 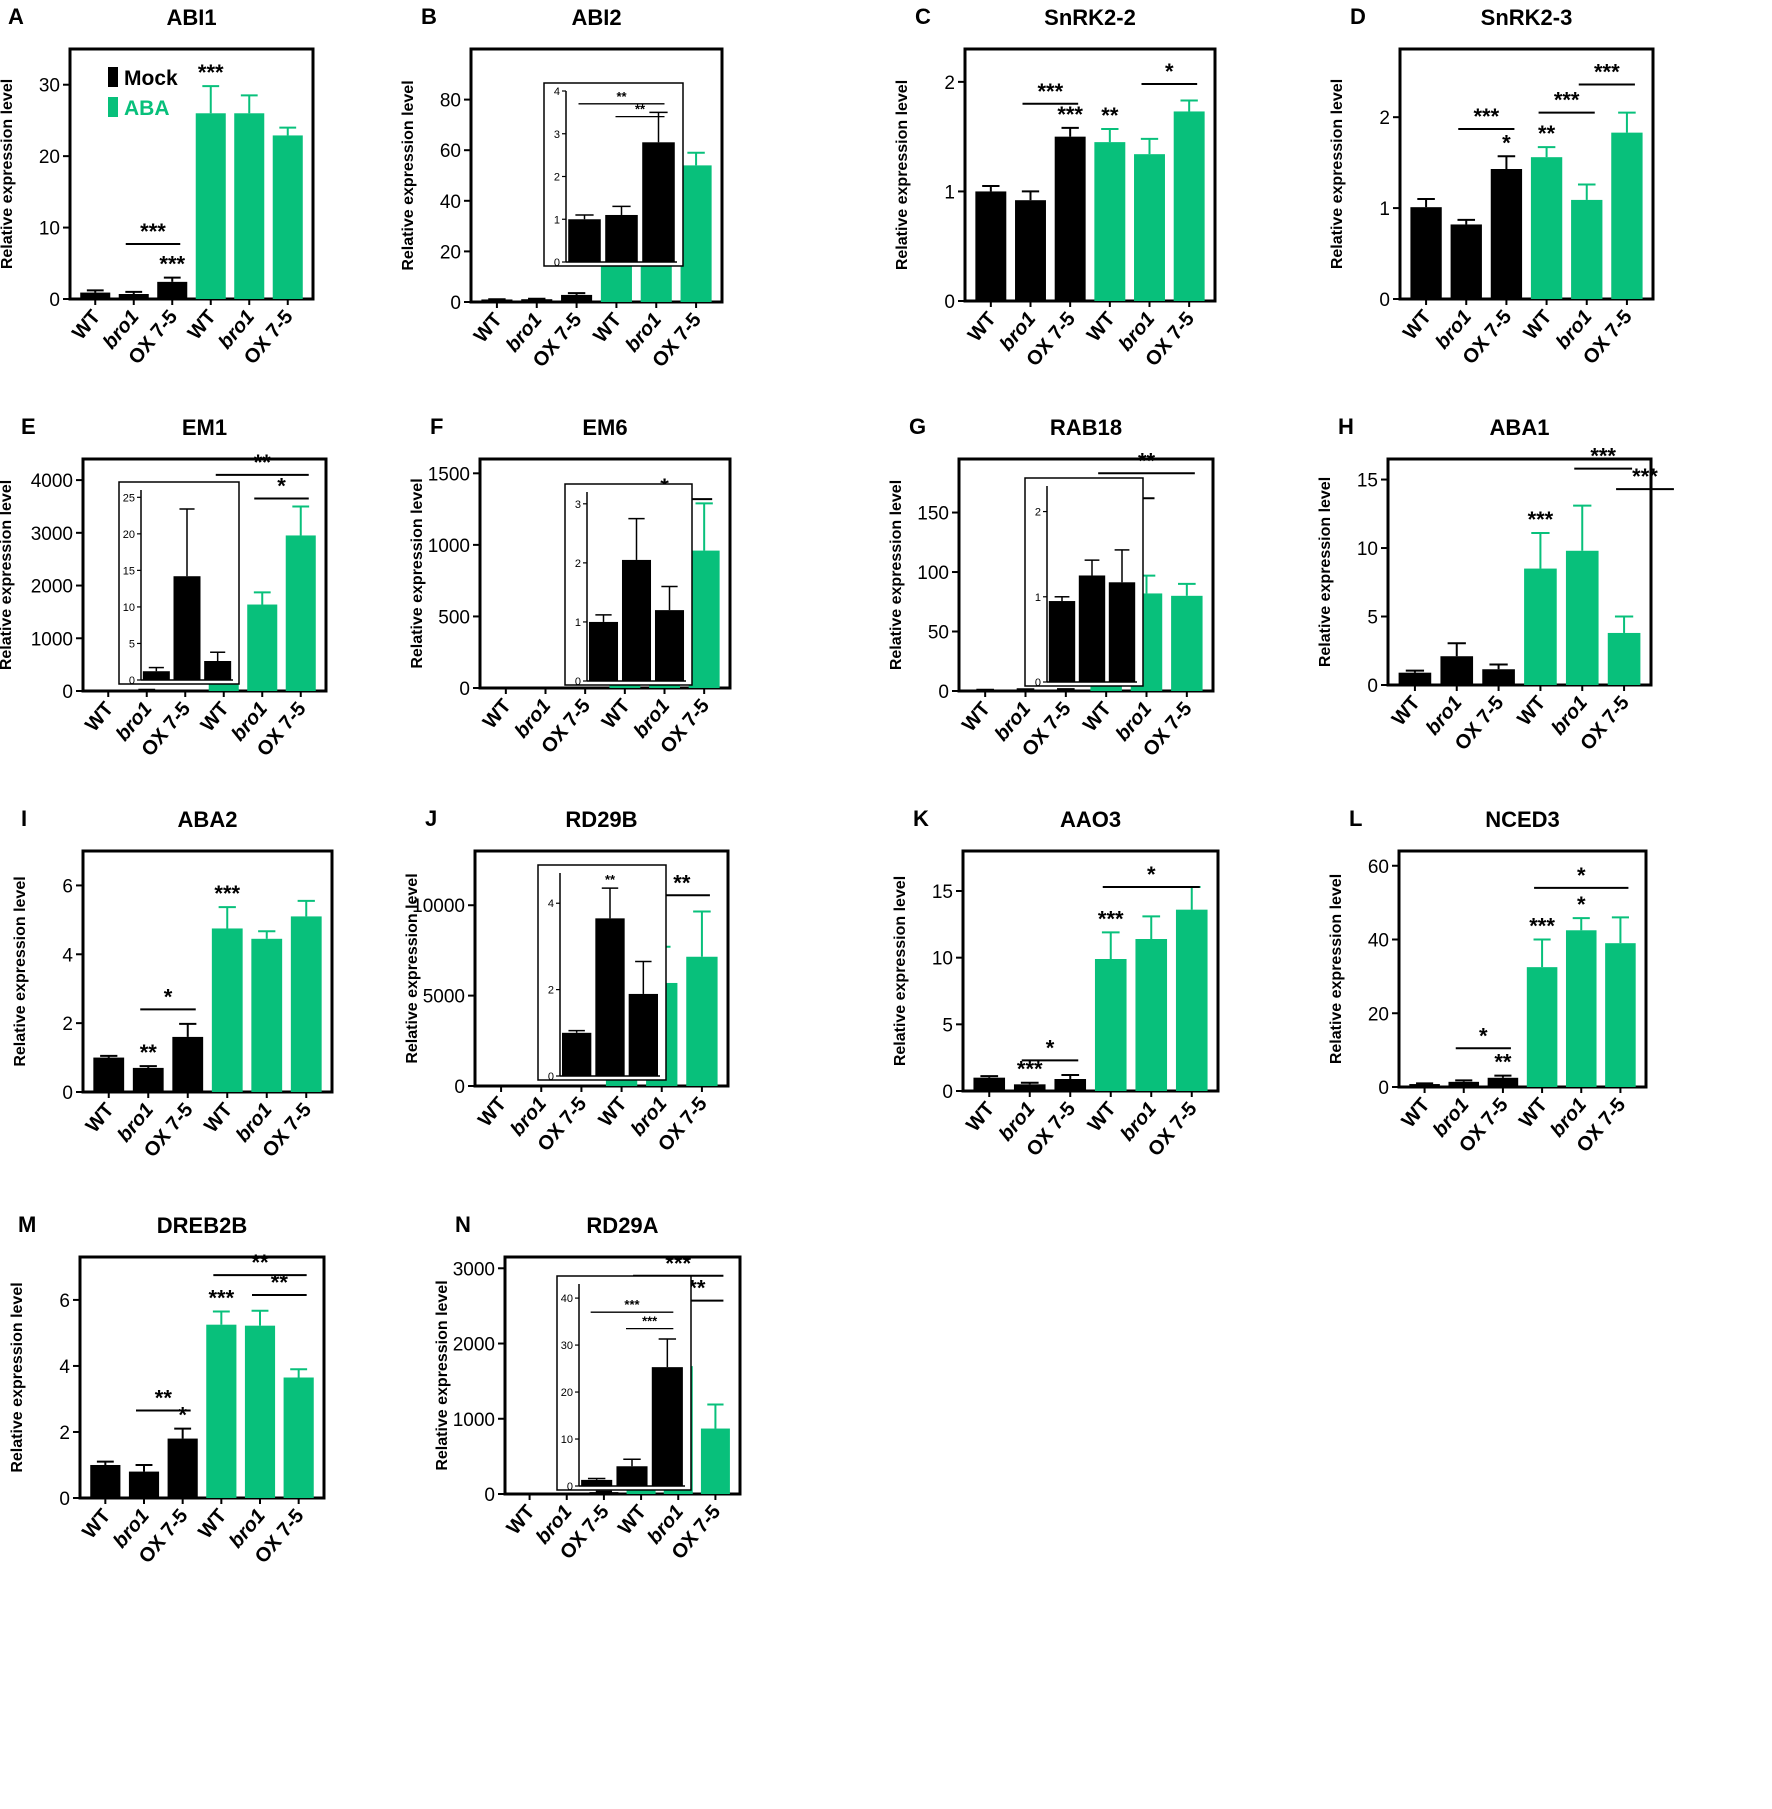 I want to click on inset-y-tick-label: 30, so click(x=567, y=1346).